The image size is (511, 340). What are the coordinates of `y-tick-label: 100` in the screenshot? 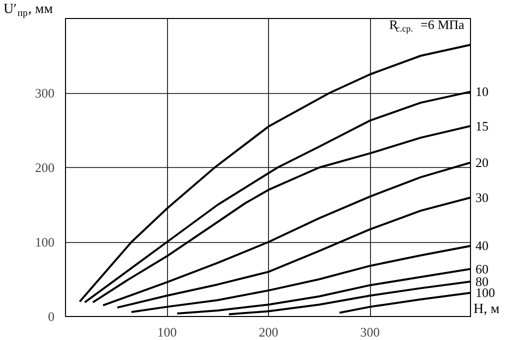 It's located at (44, 242).